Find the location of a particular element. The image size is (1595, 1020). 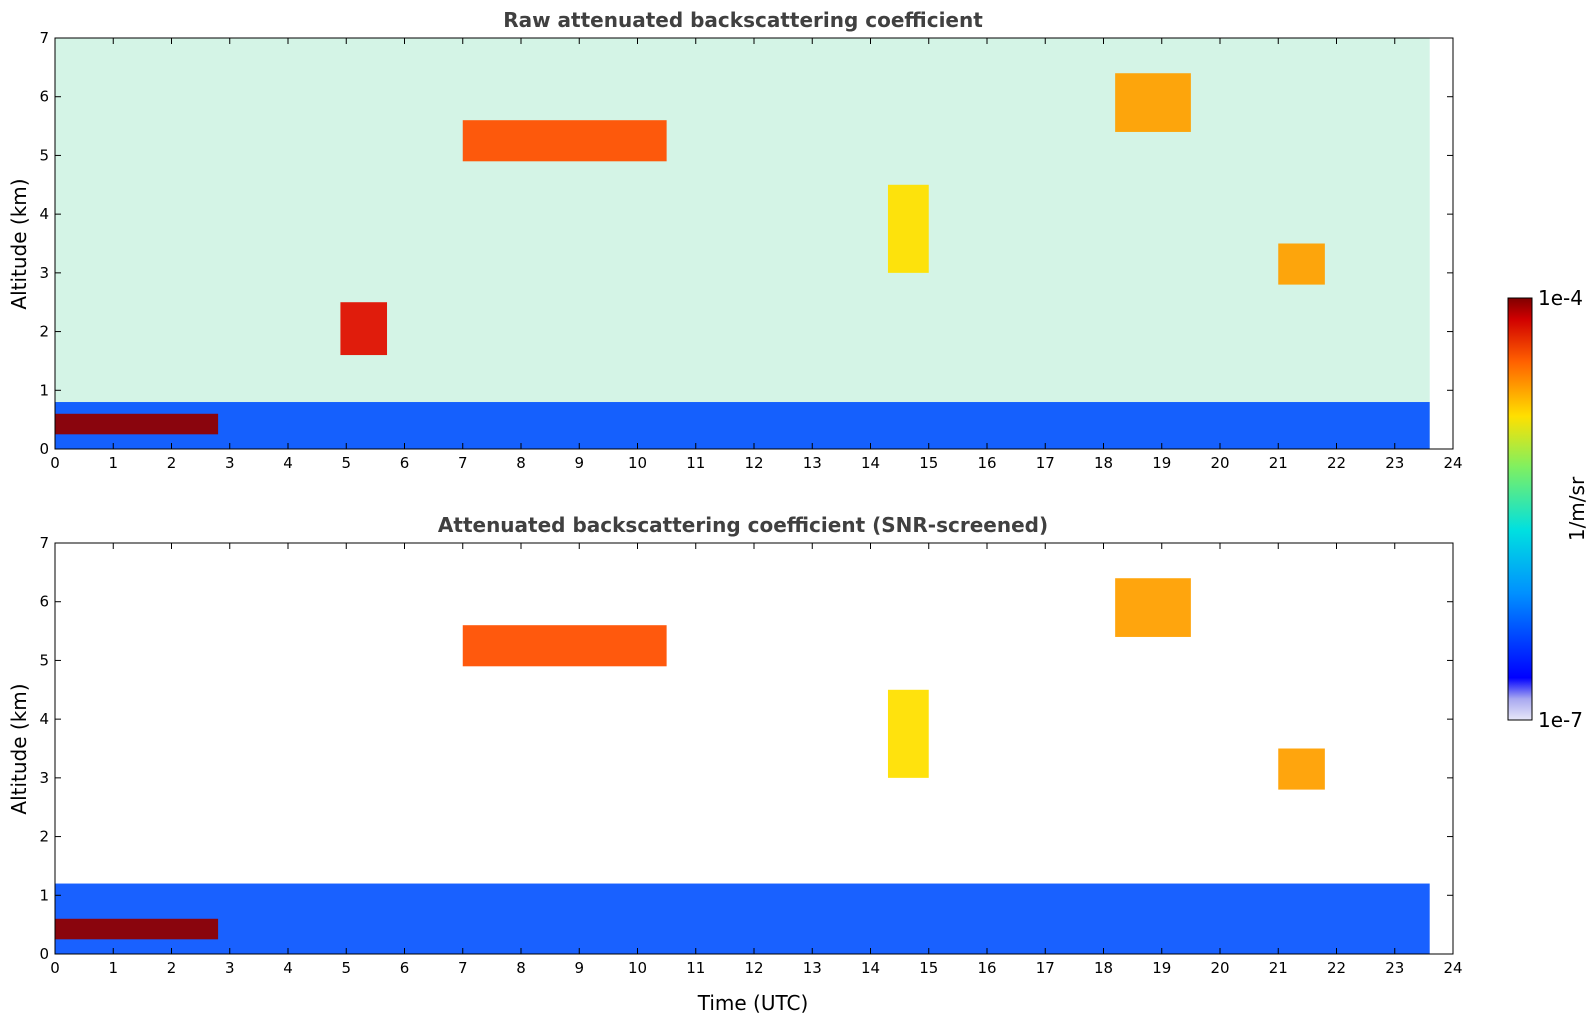

colorbar-unit-label: 1/m/sr is located at coordinates (1577, 508).